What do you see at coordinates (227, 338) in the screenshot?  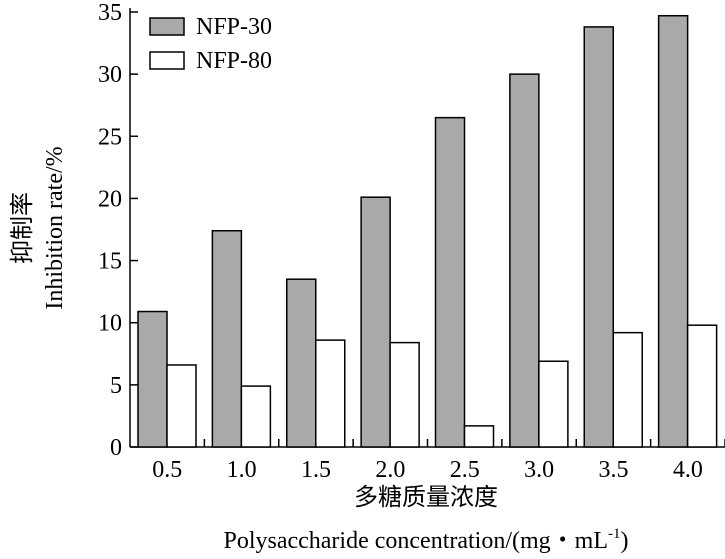 I see `bar-nfp-30-1.0` at bounding box center [227, 338].